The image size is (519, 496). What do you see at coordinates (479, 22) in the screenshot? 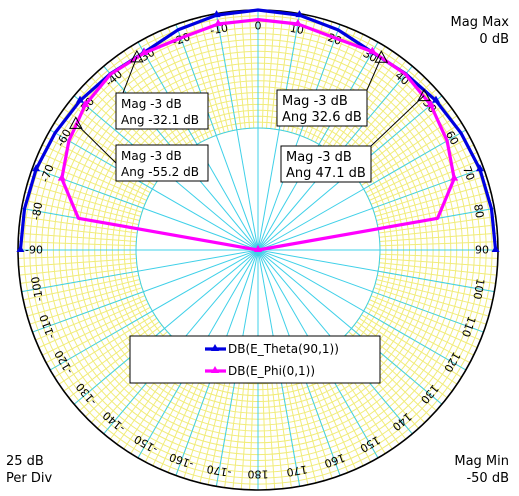
I see `mag-max-title: Mag Max` at bounding box center [479, 22].